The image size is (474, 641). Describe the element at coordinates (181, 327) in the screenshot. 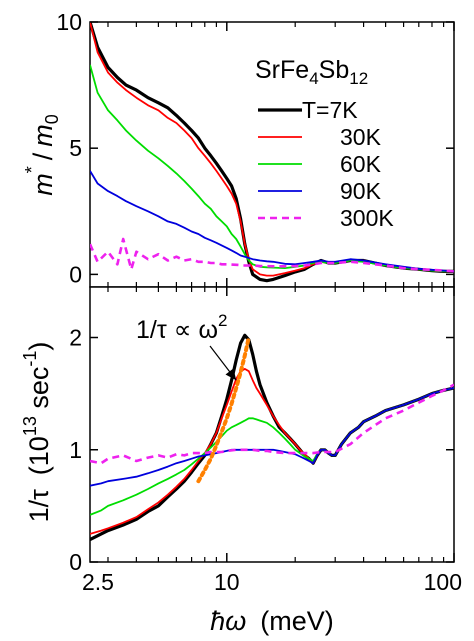

I see `annotation-label: 1/τ ∝ ω2` at that location.